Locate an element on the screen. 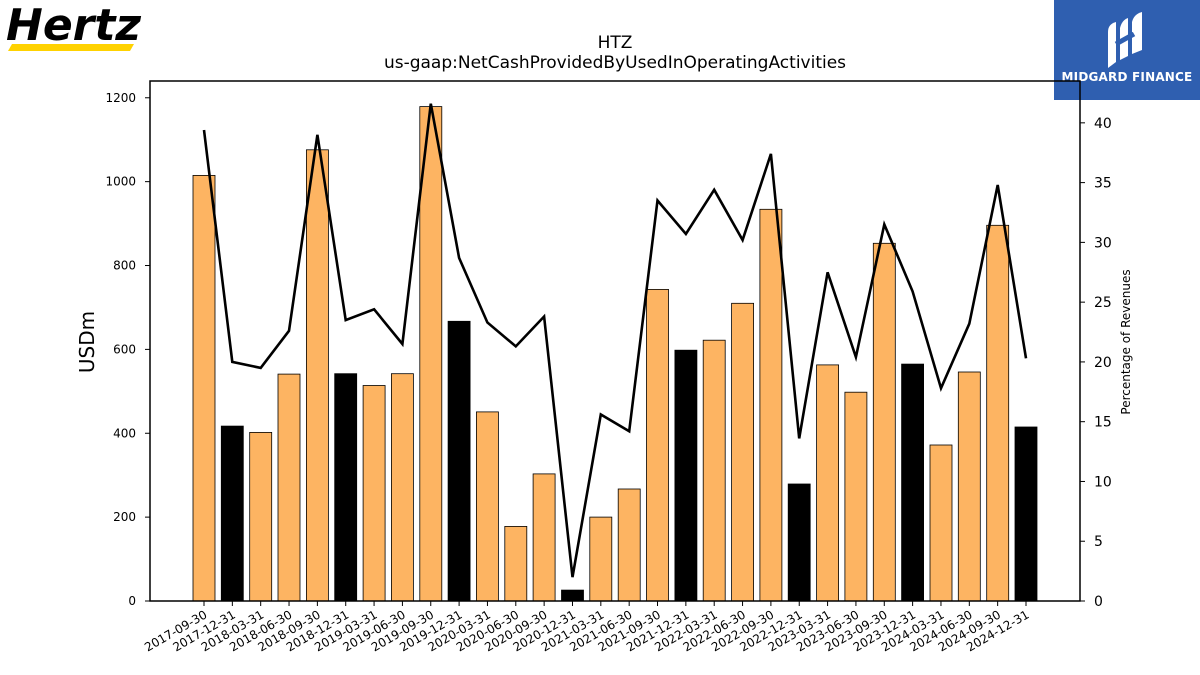 The image size is (1200, 675). hertz-logo-stripe is located at coordinates (71, 47).